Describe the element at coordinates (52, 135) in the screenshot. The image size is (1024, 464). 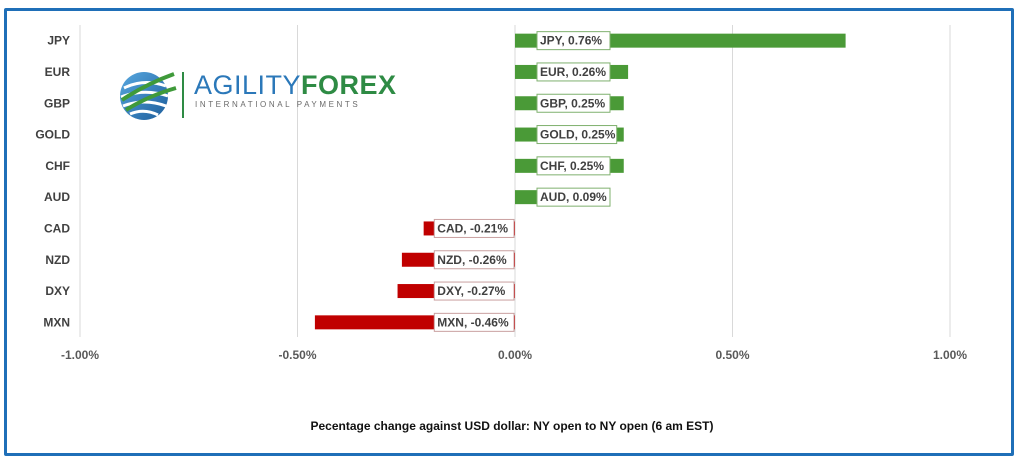
I see `category-label: GOLD` at that location.